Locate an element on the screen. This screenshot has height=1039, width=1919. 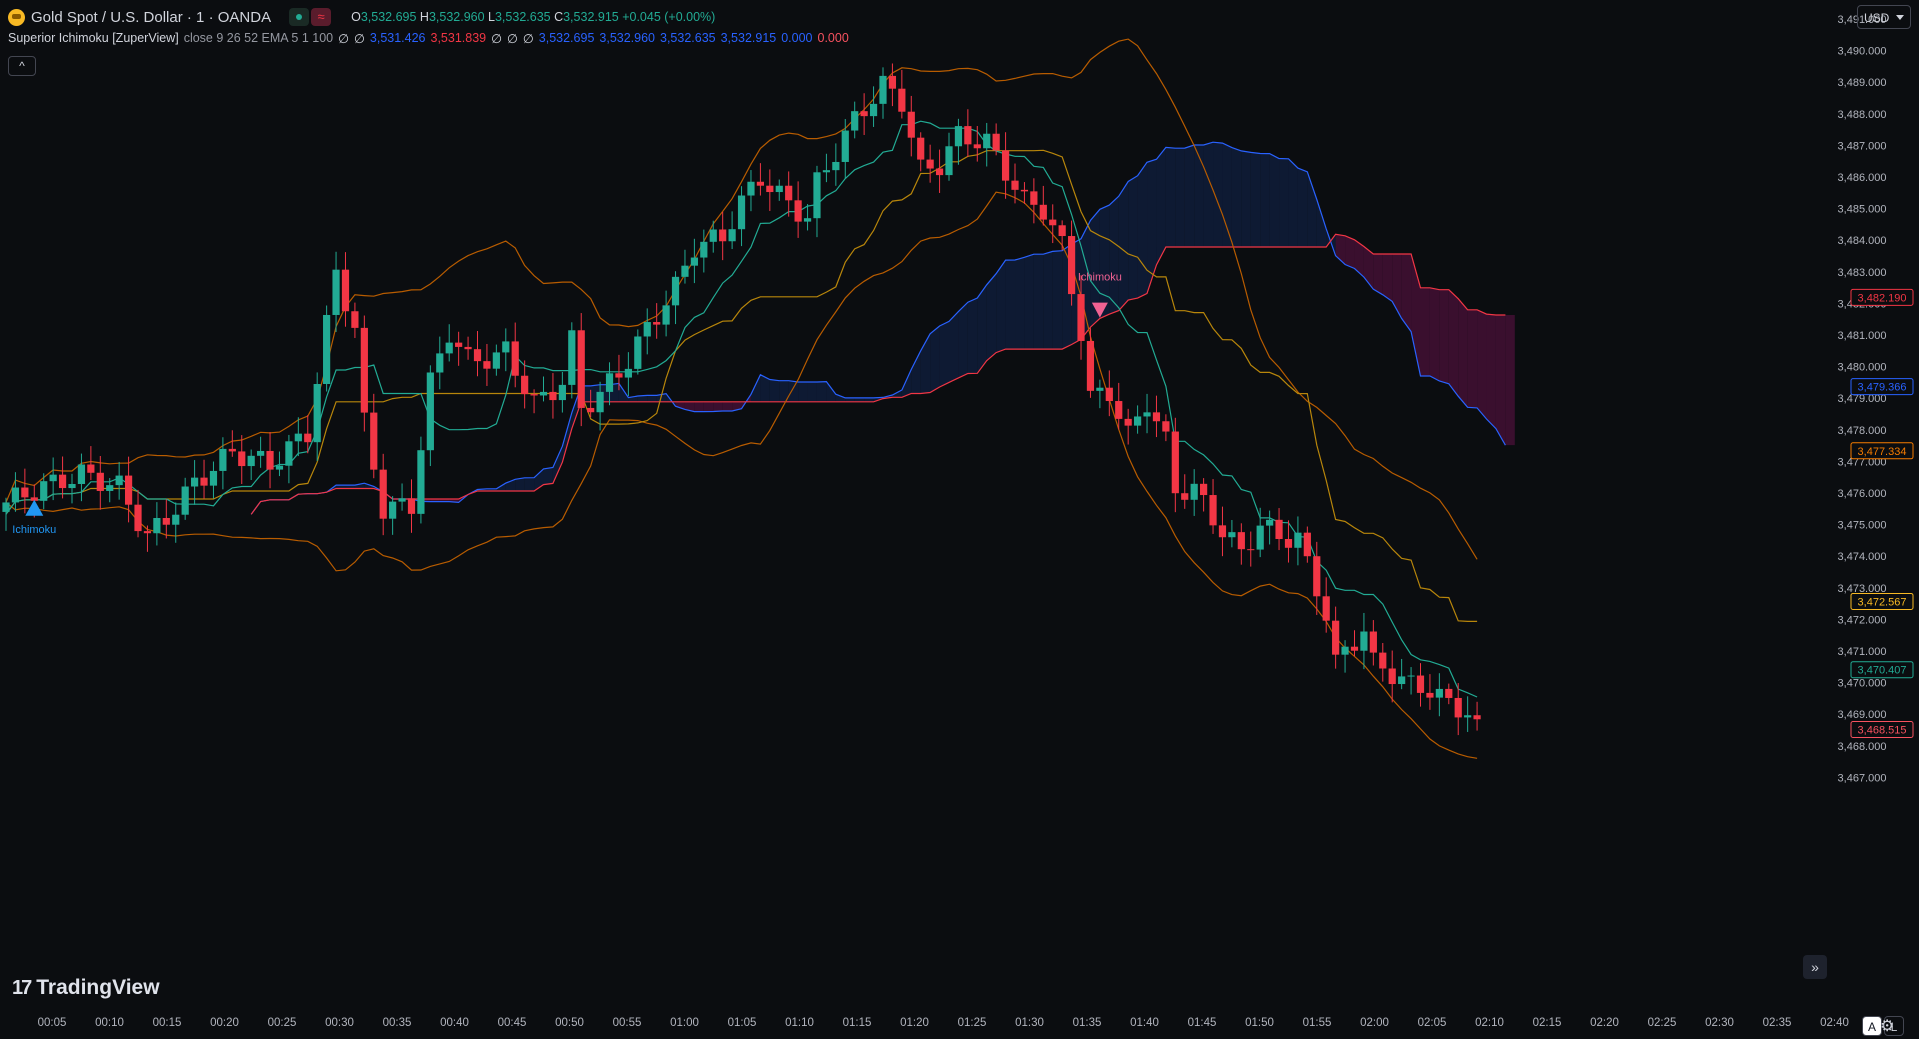
y-tick-label: 3,481.000 is located at coordinates (1862, 336).